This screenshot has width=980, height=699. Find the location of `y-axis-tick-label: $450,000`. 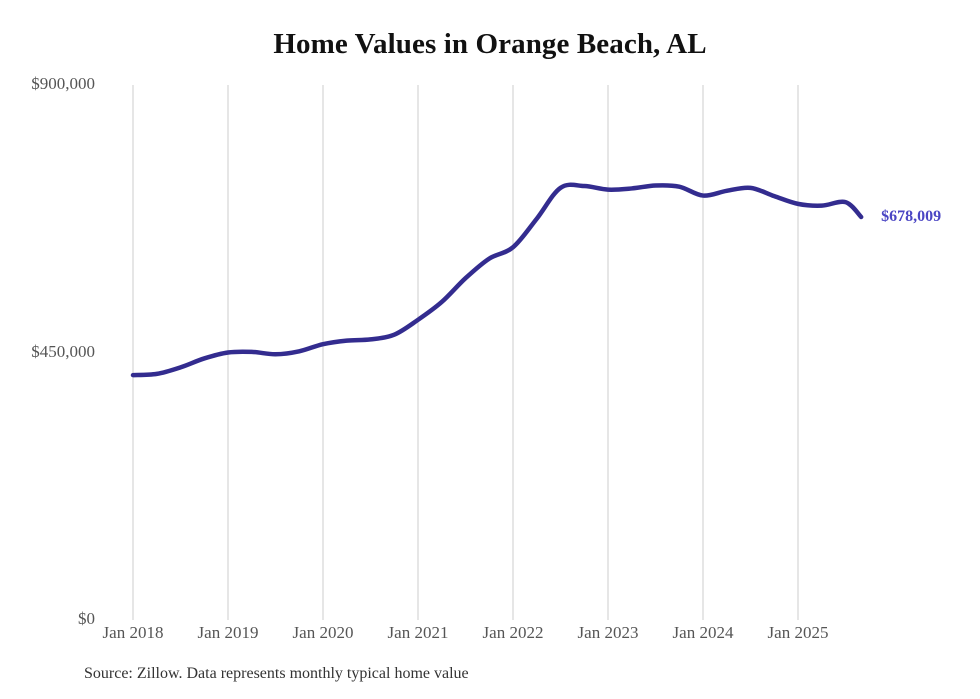

y-axis-tick-label: $450,000 is located at coordinates (63, 351).